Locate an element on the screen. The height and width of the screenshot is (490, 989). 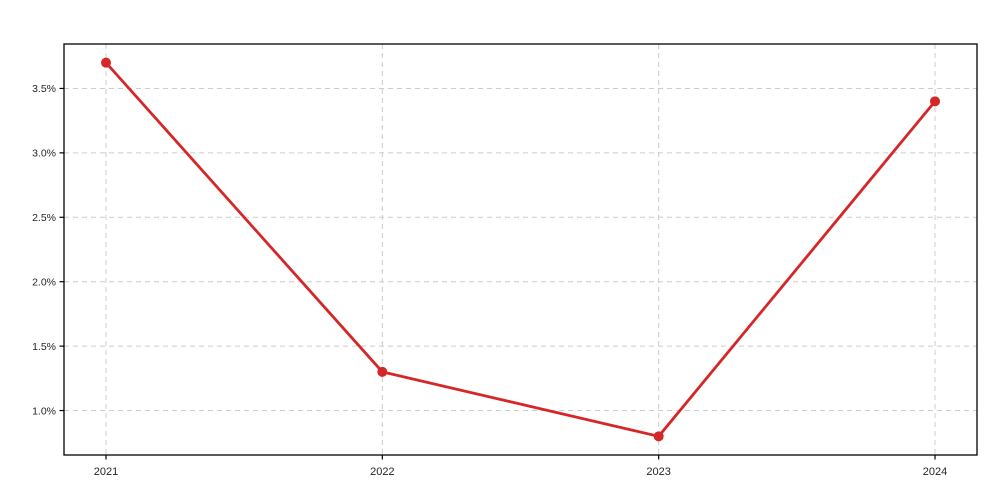
y-tick-label: 2.0% is located at coordinates (44, 283).